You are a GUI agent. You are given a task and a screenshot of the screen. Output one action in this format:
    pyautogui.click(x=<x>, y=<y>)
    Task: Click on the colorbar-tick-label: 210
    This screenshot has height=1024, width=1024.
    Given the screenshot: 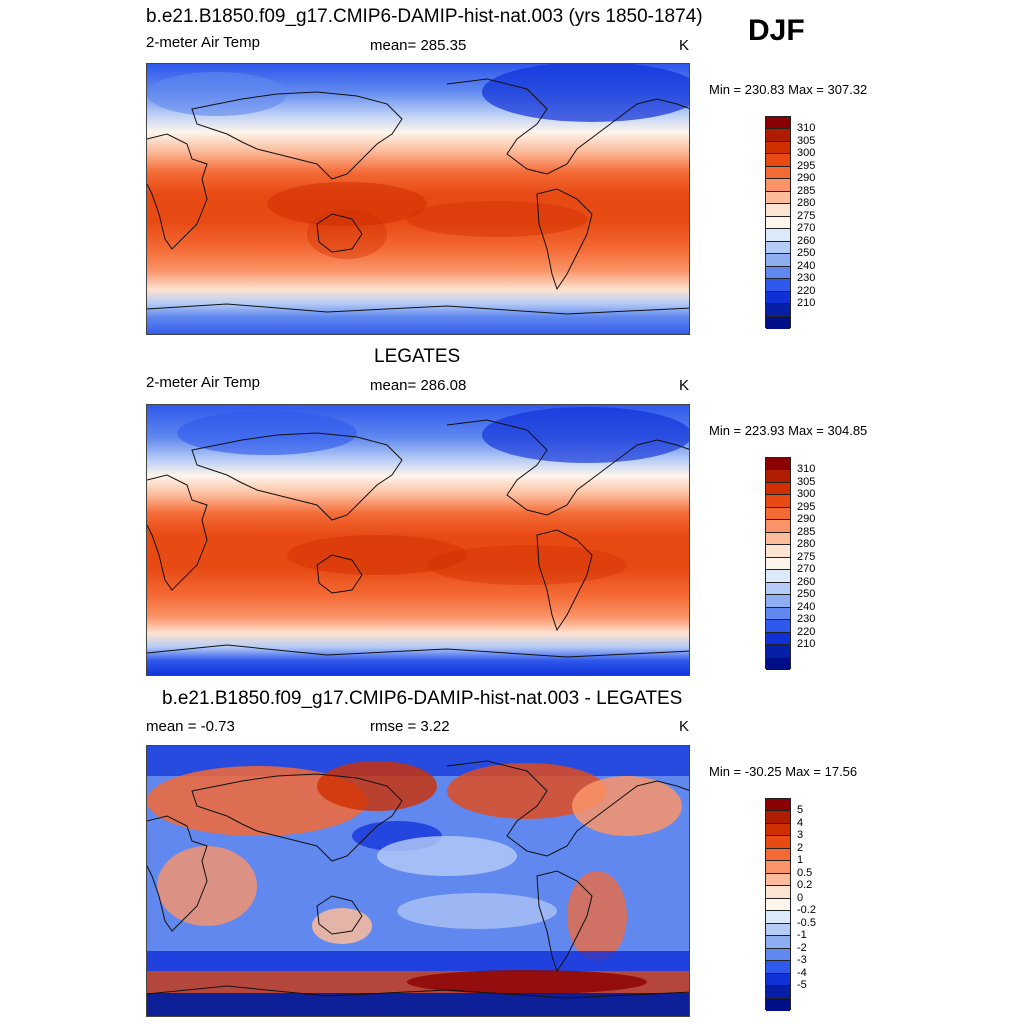 What is the action you would take?
    pyautogui.click(x=806, y=303)
    